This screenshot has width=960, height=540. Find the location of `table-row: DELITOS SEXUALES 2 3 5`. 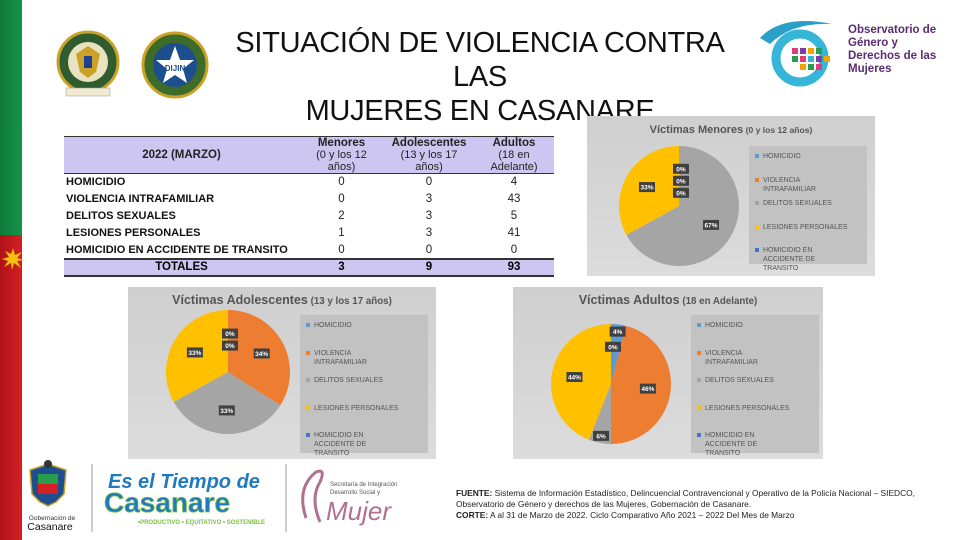

table-row: DELITOS SEXUALES 2 3 5 is located at coordinates (292, 216).